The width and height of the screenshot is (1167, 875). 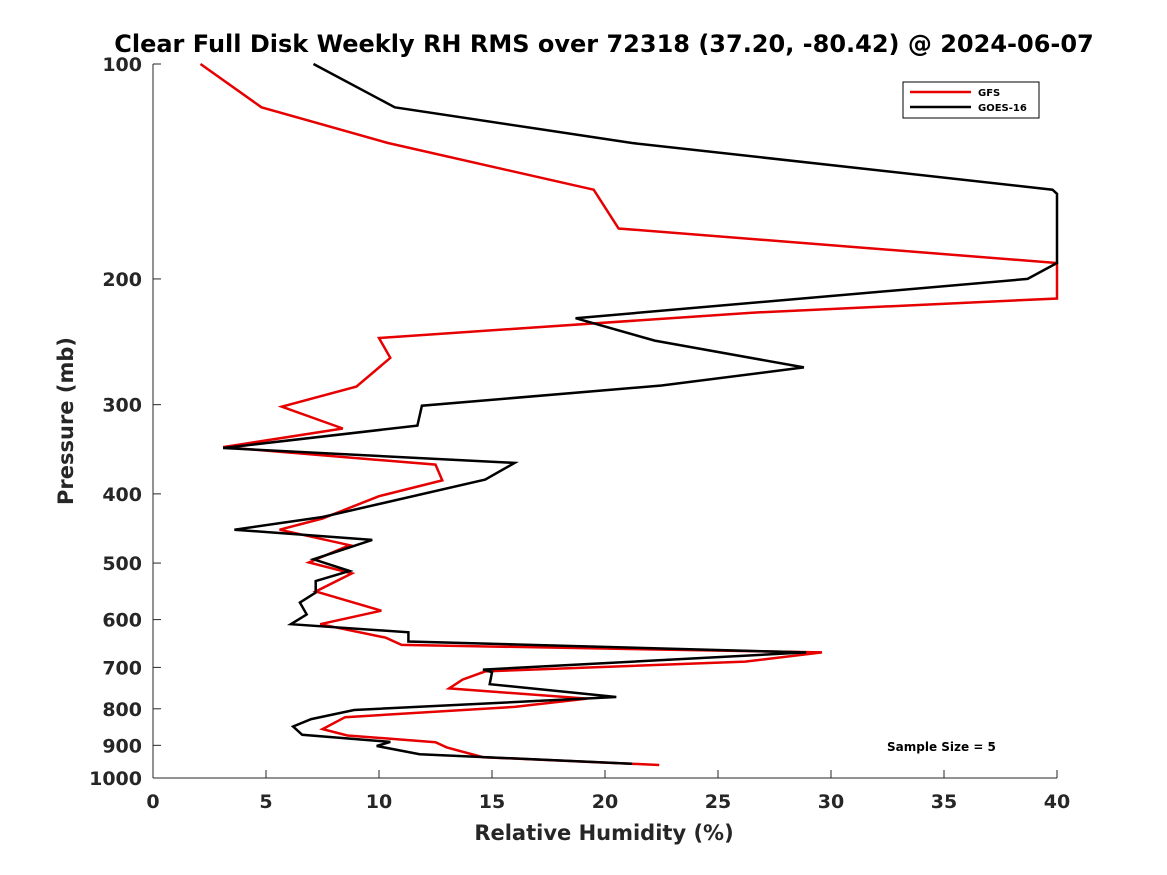 What do you see at coordinates (122, 621) in the screenshot?
I see `y-tick-label: 600` at bounding box center [122, 621].